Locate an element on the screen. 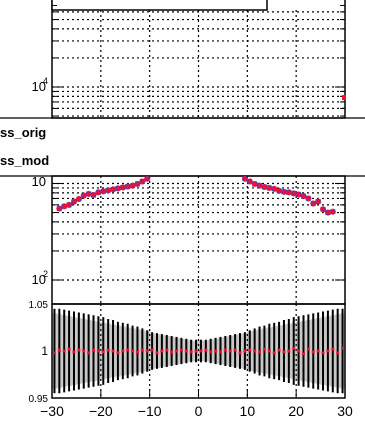 This screenshot has width=365, height=433. xtick-label: 20 is located at coordinates (296, 411).